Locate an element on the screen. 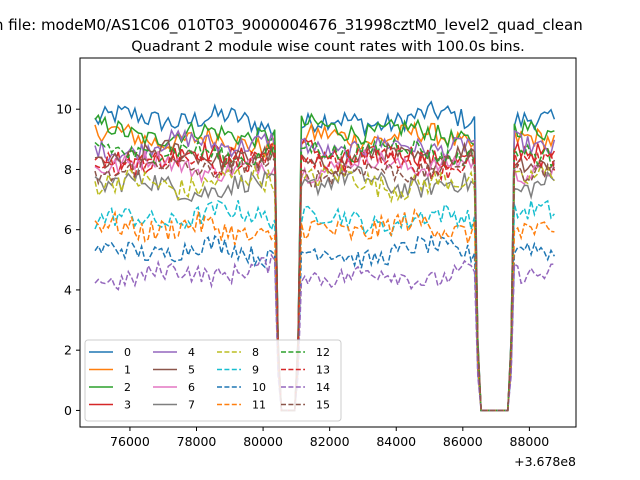  legend-label-4: 4 is located at coordinates (191, 352).